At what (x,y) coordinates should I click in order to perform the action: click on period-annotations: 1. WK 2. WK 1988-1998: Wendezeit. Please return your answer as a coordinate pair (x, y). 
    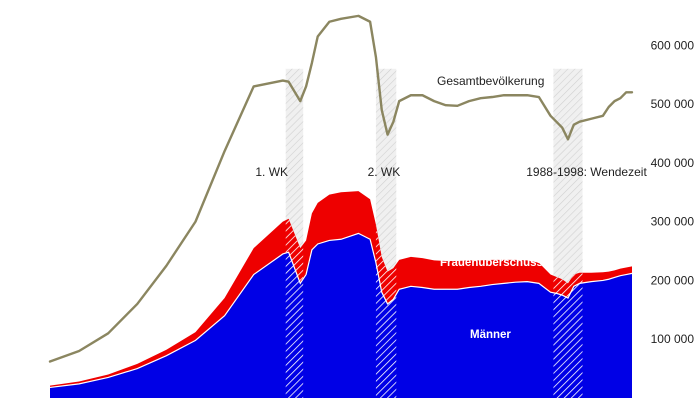
    Looking at the image, I should click on (451, 172).